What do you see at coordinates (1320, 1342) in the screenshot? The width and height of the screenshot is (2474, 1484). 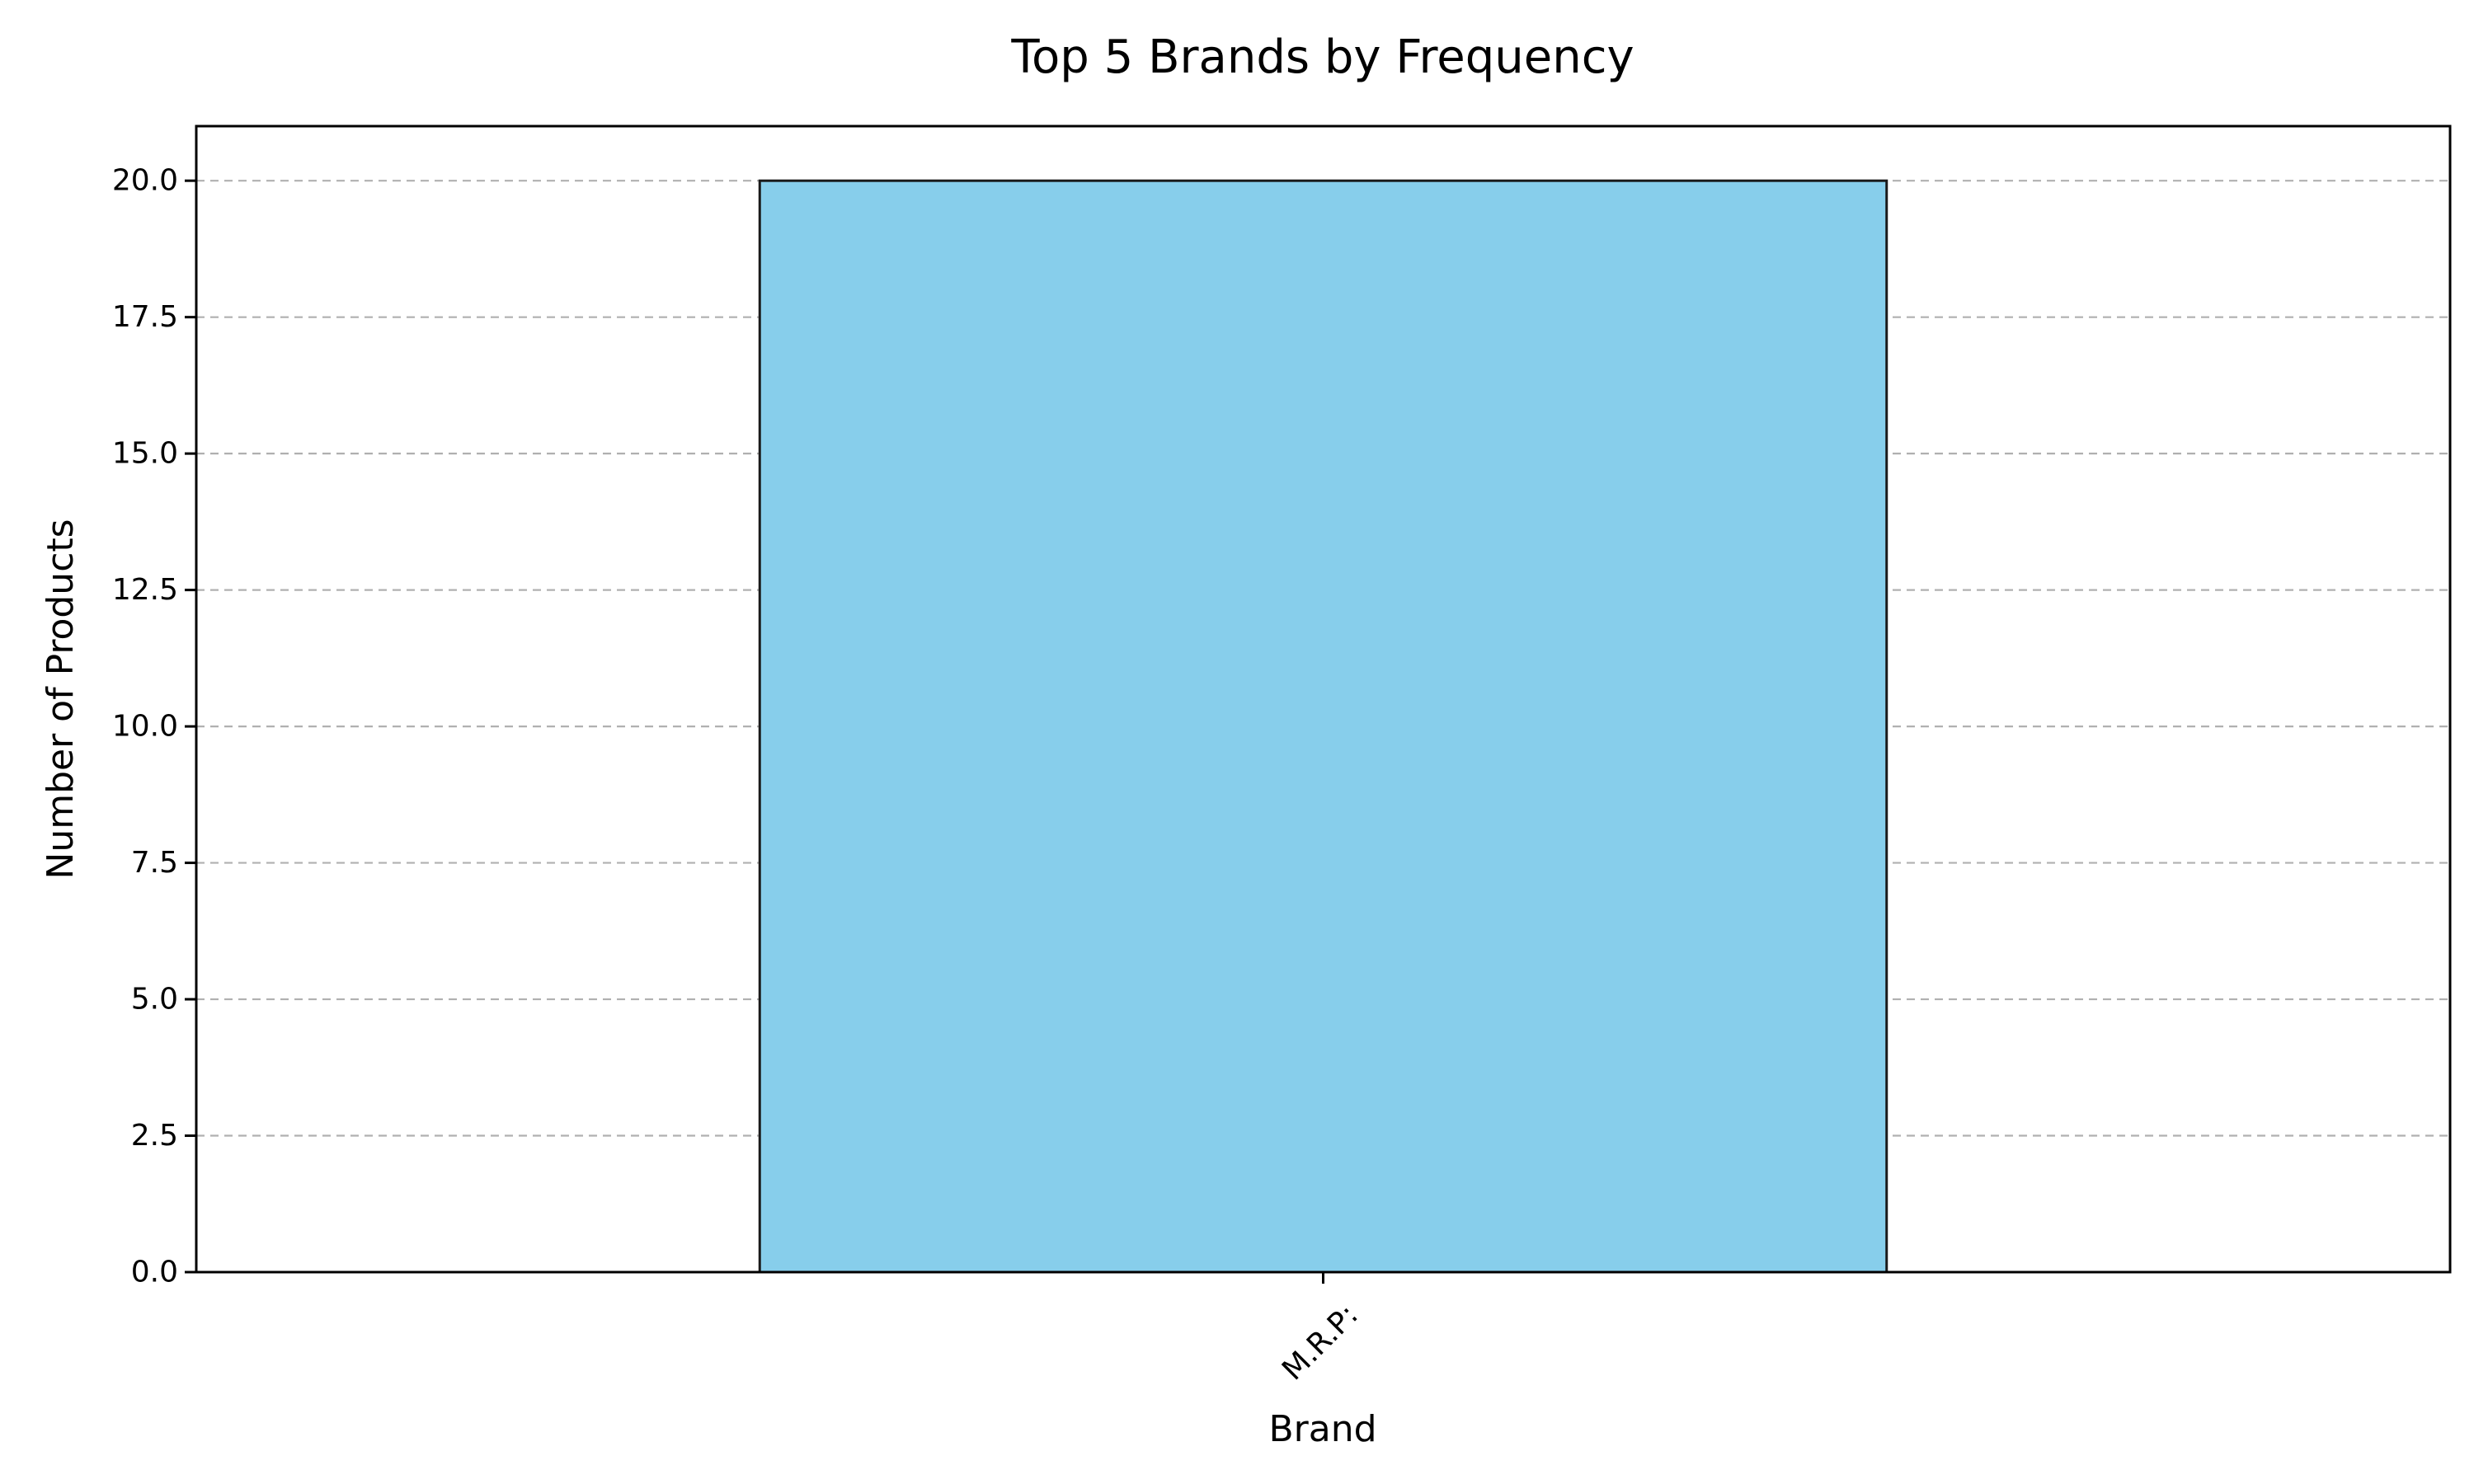 I see `x-tick-label: M.R.P:` at bounding box center [1320, 1342].